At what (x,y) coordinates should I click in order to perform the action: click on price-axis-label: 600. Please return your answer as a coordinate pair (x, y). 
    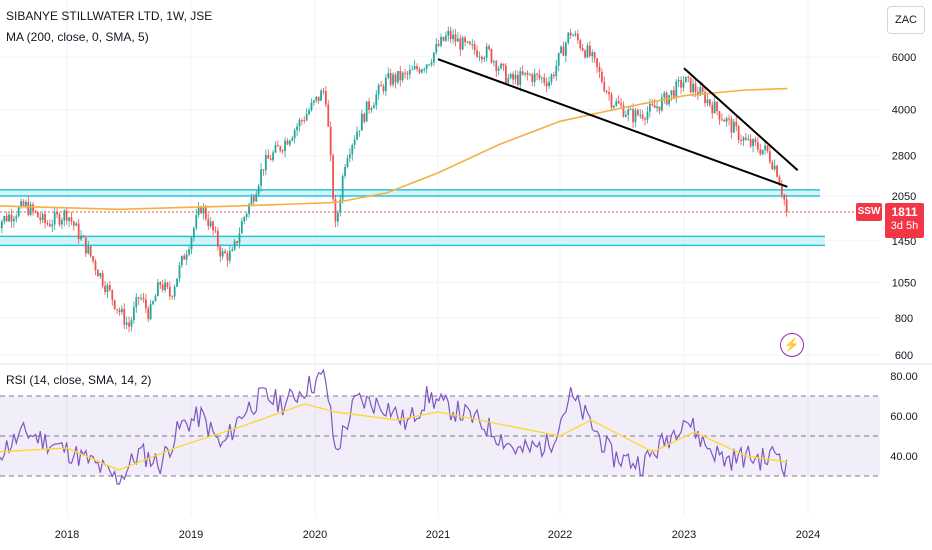
    Looking at the image, I should click on (904, 356).